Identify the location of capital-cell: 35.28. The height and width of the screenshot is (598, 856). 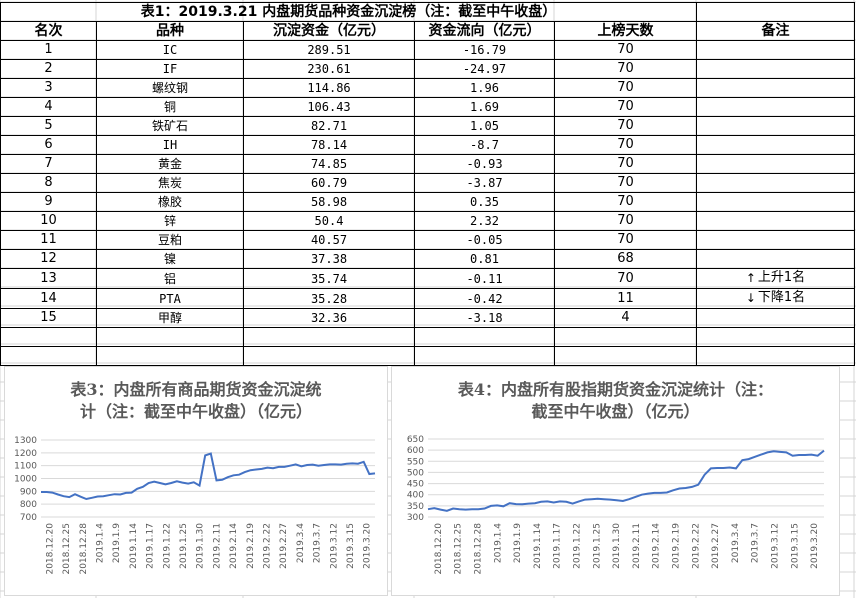
(329, 298).